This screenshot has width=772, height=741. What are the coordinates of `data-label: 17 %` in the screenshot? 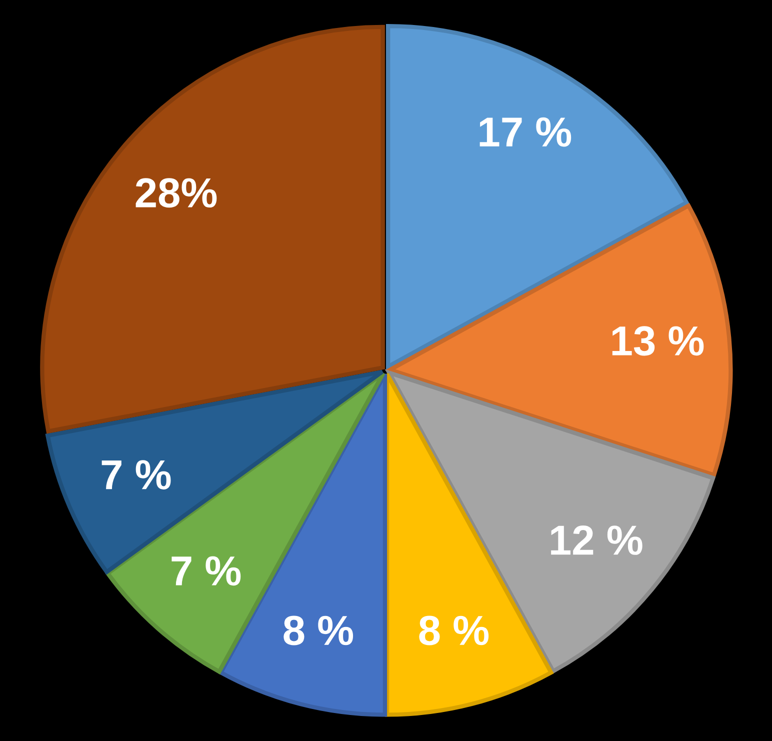 It's located at (526, 132).